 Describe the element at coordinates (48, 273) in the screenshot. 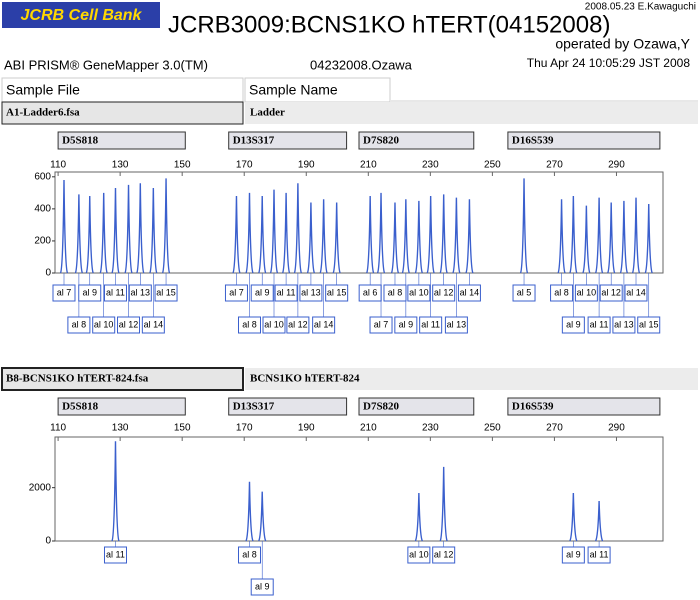

I see `y-tick-label: 0` at that location.